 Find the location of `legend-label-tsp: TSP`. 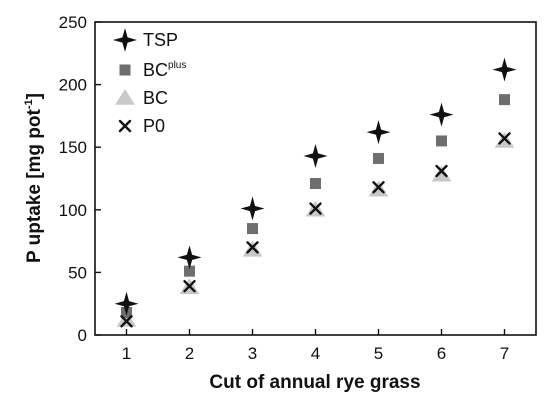

legend-label-tsp: TSP is located at coordinates (160, 40).